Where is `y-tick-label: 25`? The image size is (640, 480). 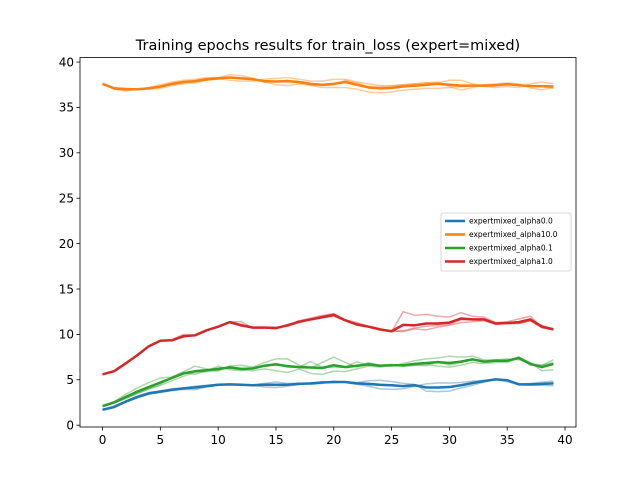
y-tick-label: 25 is located at coordinates (66, 199).